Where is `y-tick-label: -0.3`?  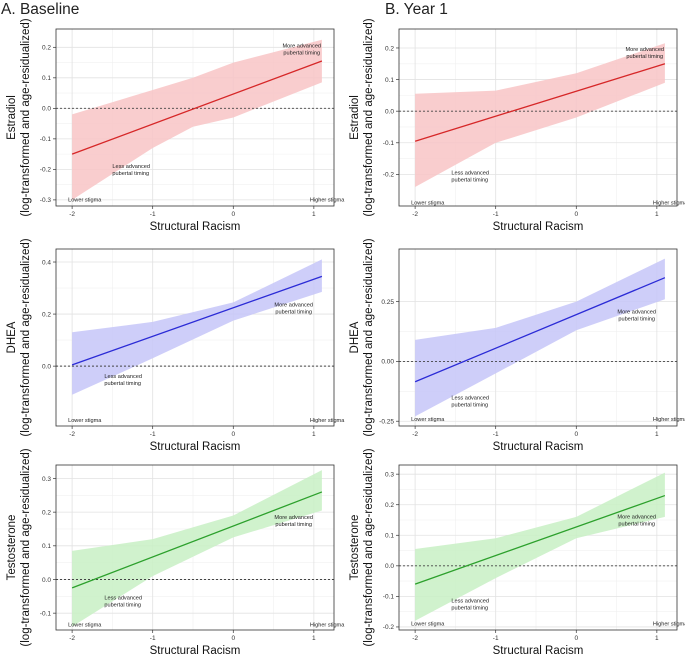
y-tick-label: -0.3 is located at coordinates (46, 200).